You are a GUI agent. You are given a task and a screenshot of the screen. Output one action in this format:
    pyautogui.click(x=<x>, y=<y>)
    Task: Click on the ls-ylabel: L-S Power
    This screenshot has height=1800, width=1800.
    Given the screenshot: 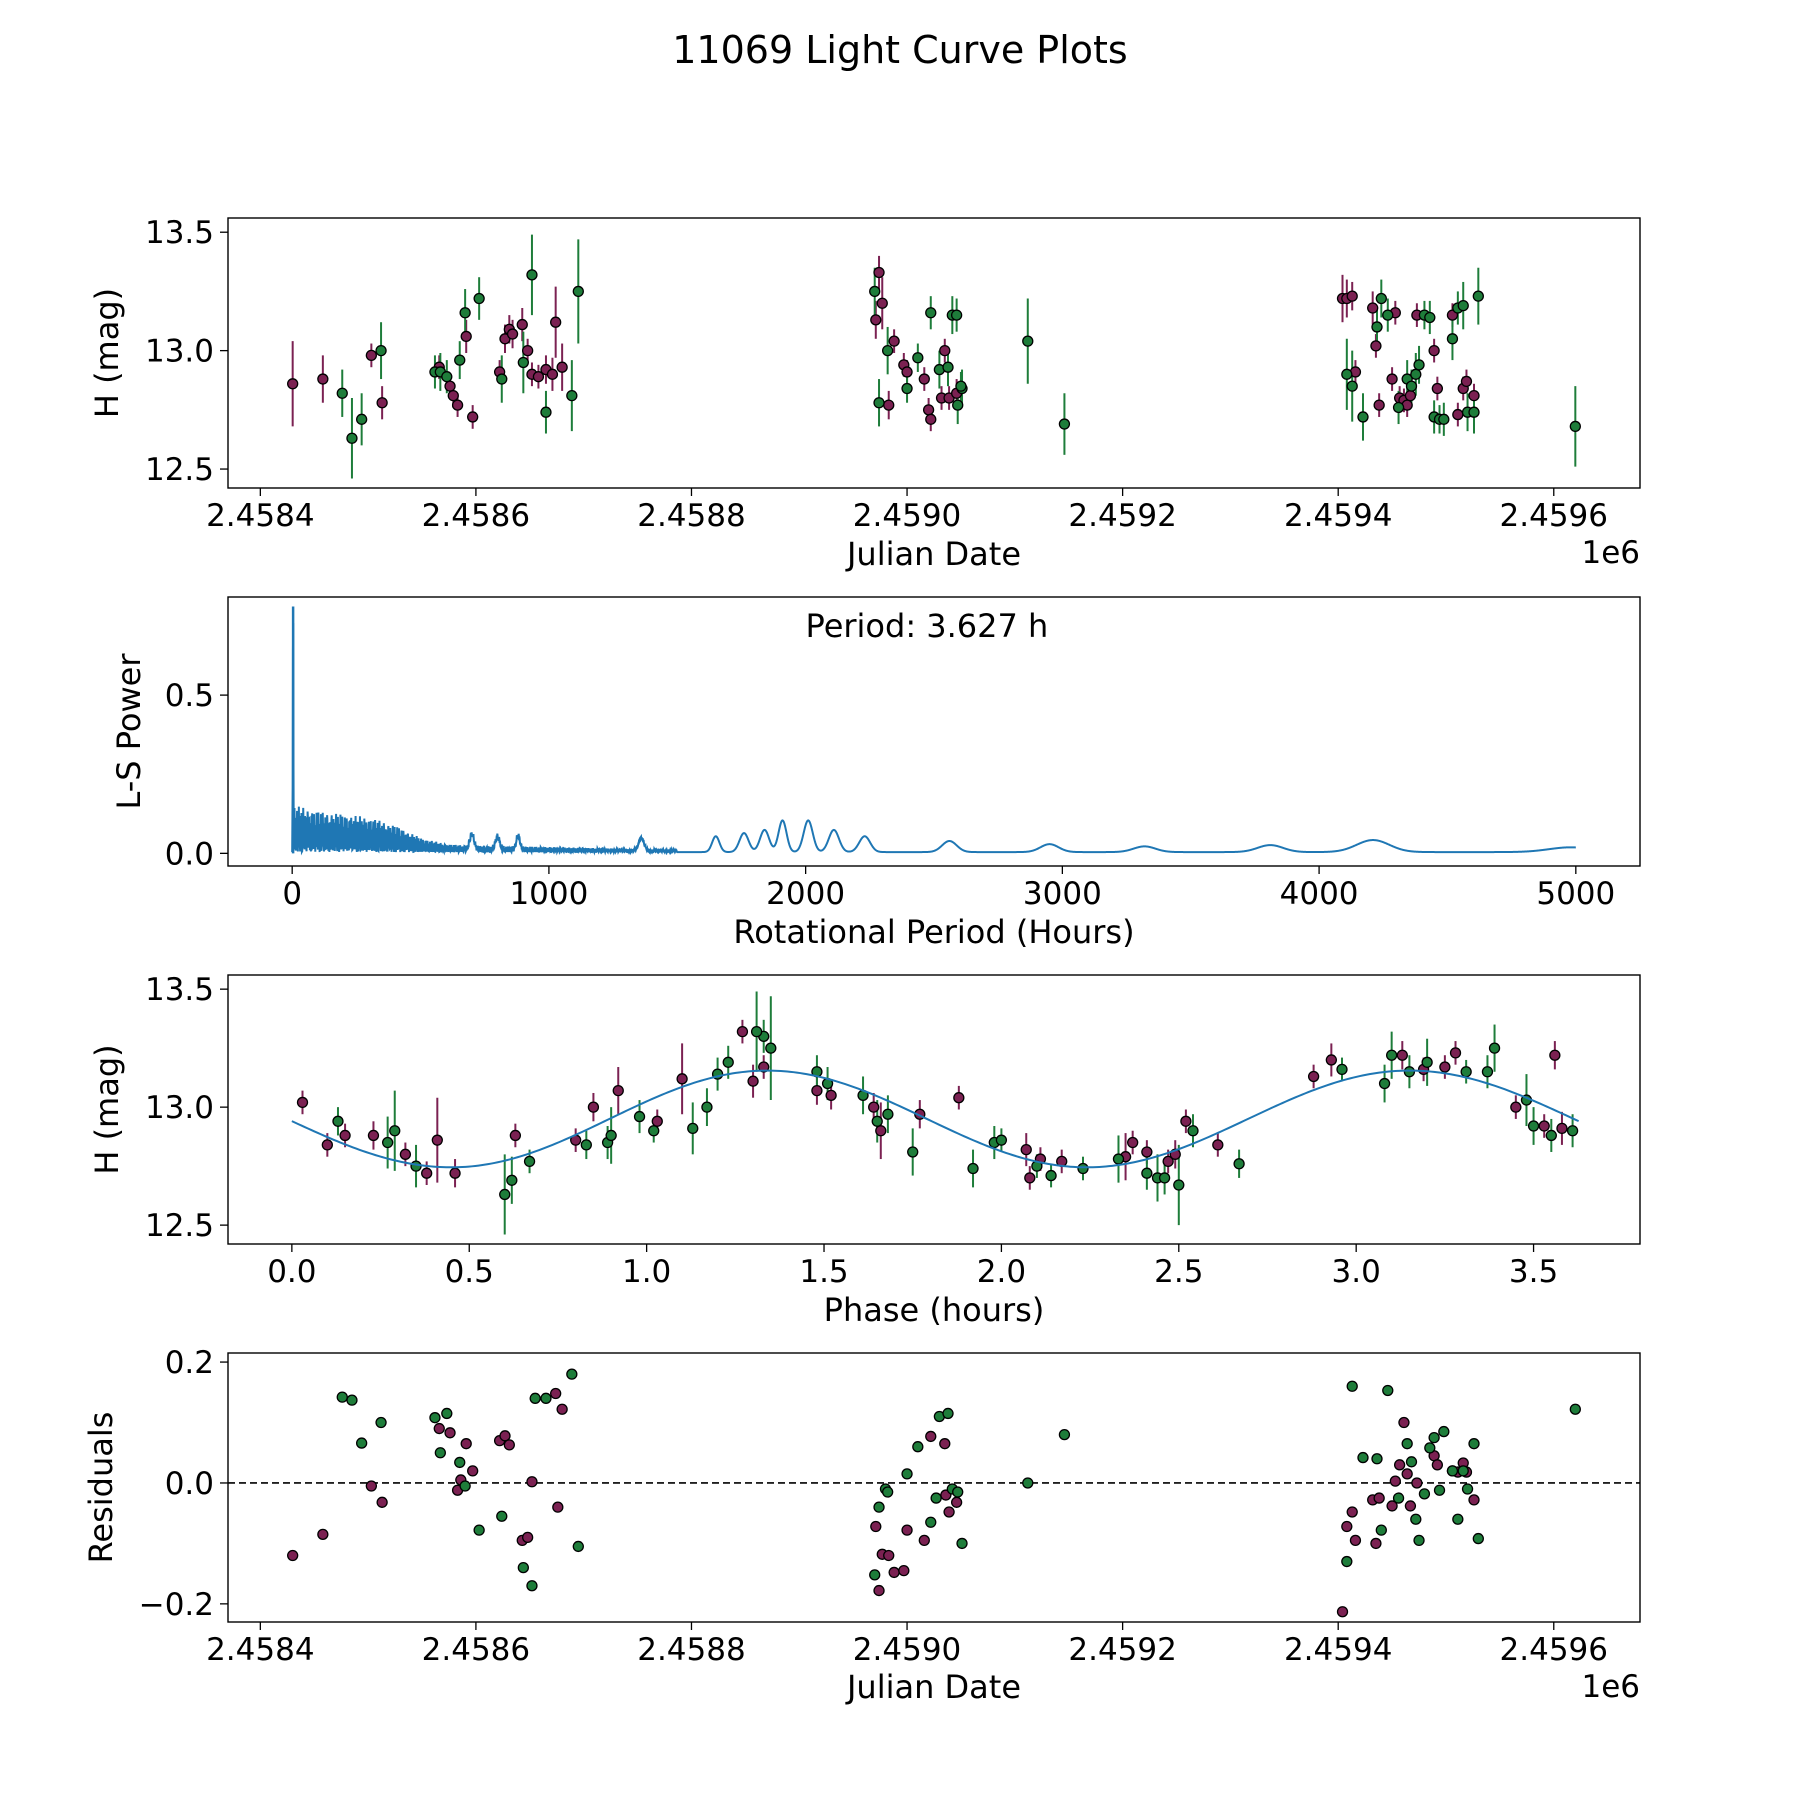 What is the action you would take?
    pyautogui.click(x=129, y=731)
    